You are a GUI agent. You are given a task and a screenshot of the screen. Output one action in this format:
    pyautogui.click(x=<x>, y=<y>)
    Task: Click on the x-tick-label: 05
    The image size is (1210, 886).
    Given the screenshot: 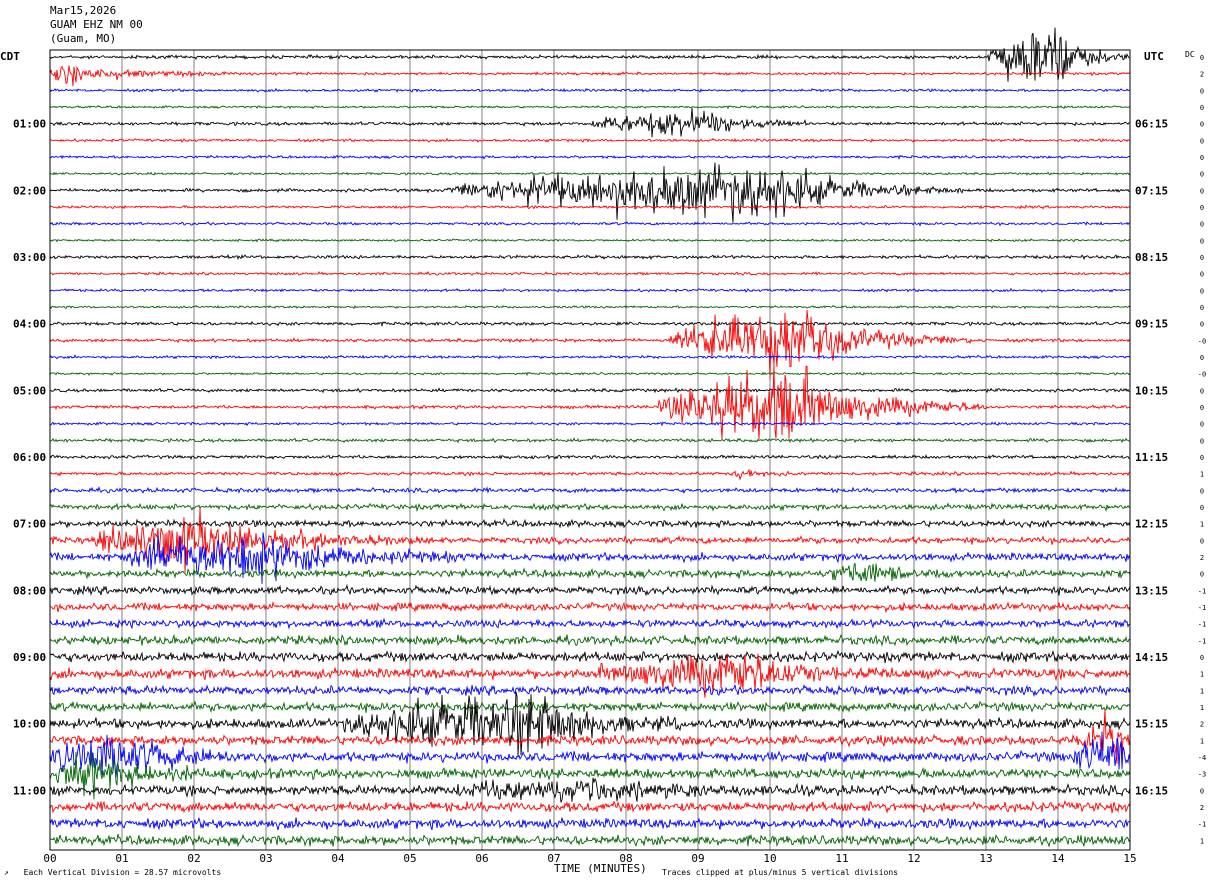 What is the action you would take?
    pyautogui.click(x=409, y=858)
    